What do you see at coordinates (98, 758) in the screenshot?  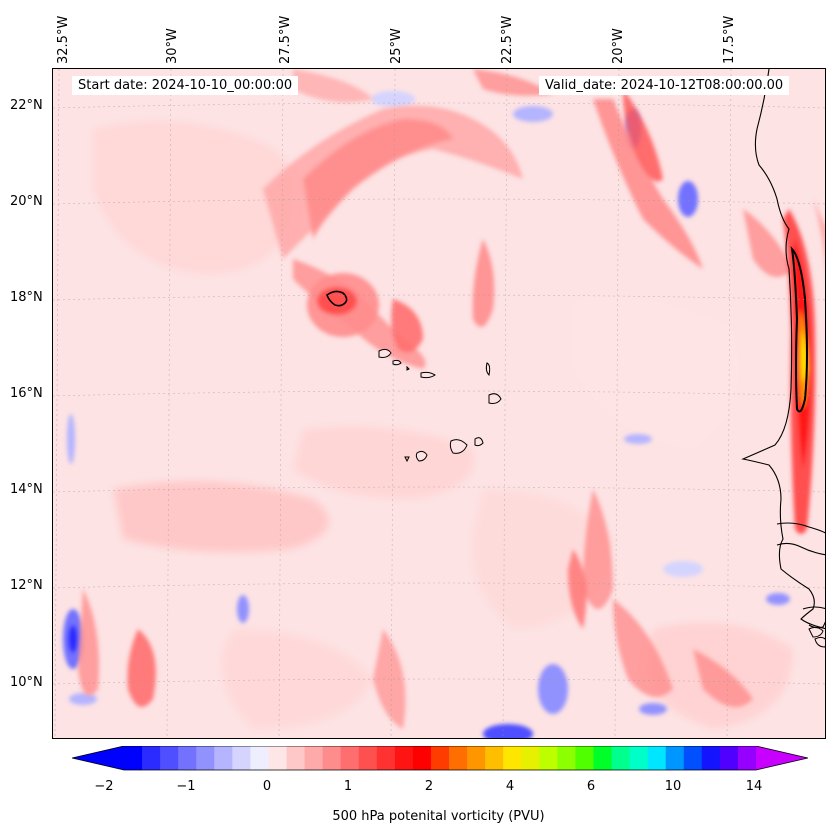 I see `colorbar-extend-low` at bounding box center [98, 758].